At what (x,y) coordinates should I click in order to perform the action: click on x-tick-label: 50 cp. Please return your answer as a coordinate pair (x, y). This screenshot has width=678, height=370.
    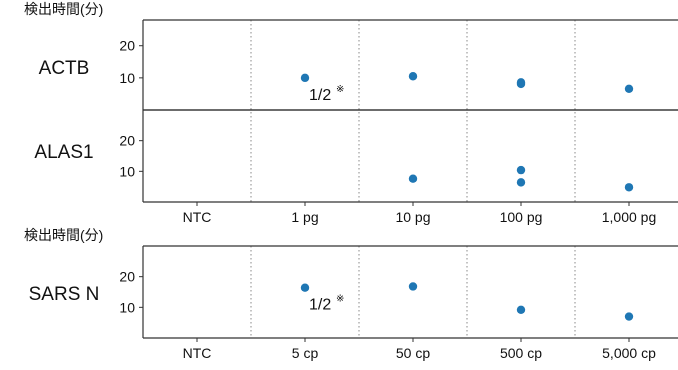
    Looking at the image, I should click on (413, 353).